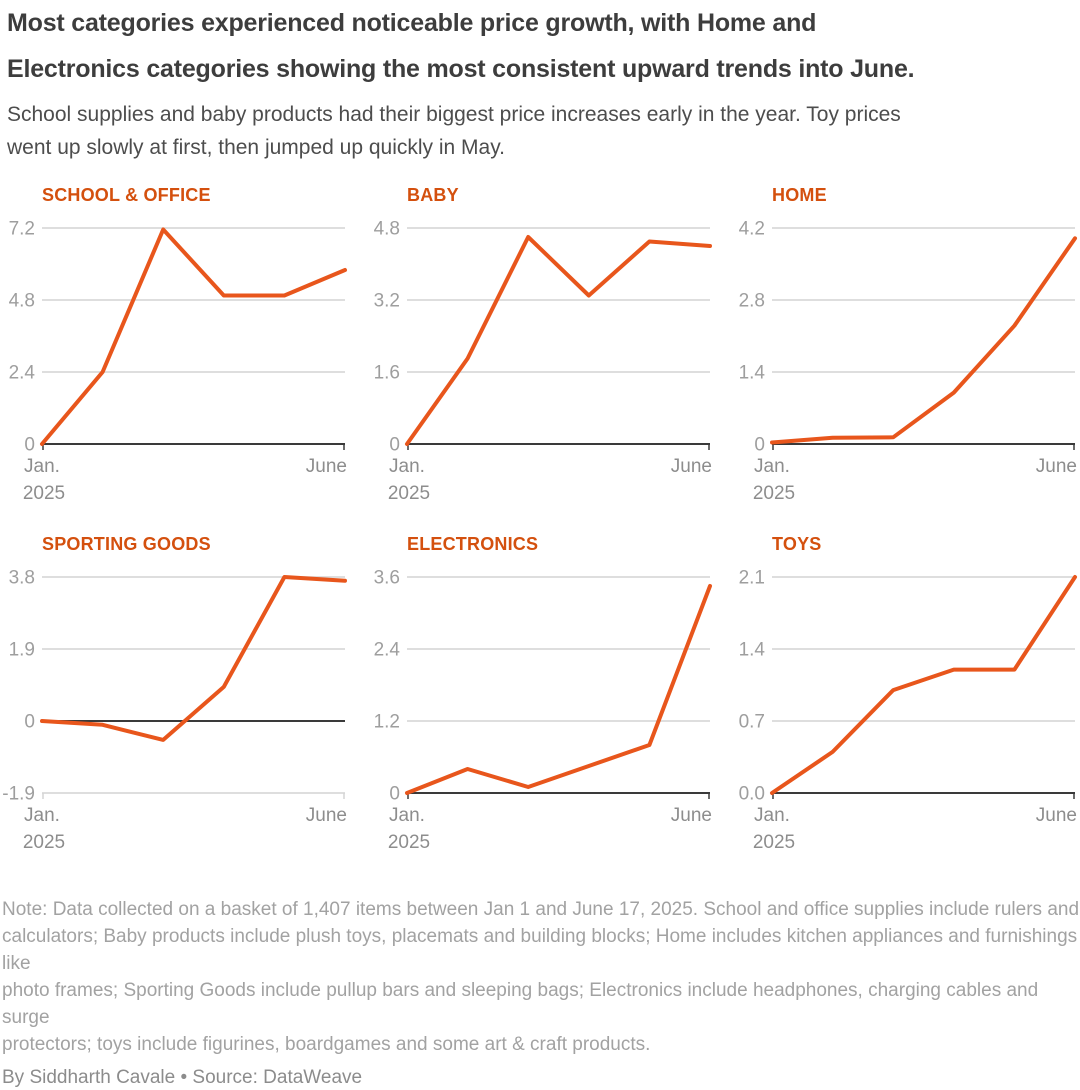 This screenshot has height=1090, width=1080. I want to click on y-tick-label: 1.6, so click(387, 373).